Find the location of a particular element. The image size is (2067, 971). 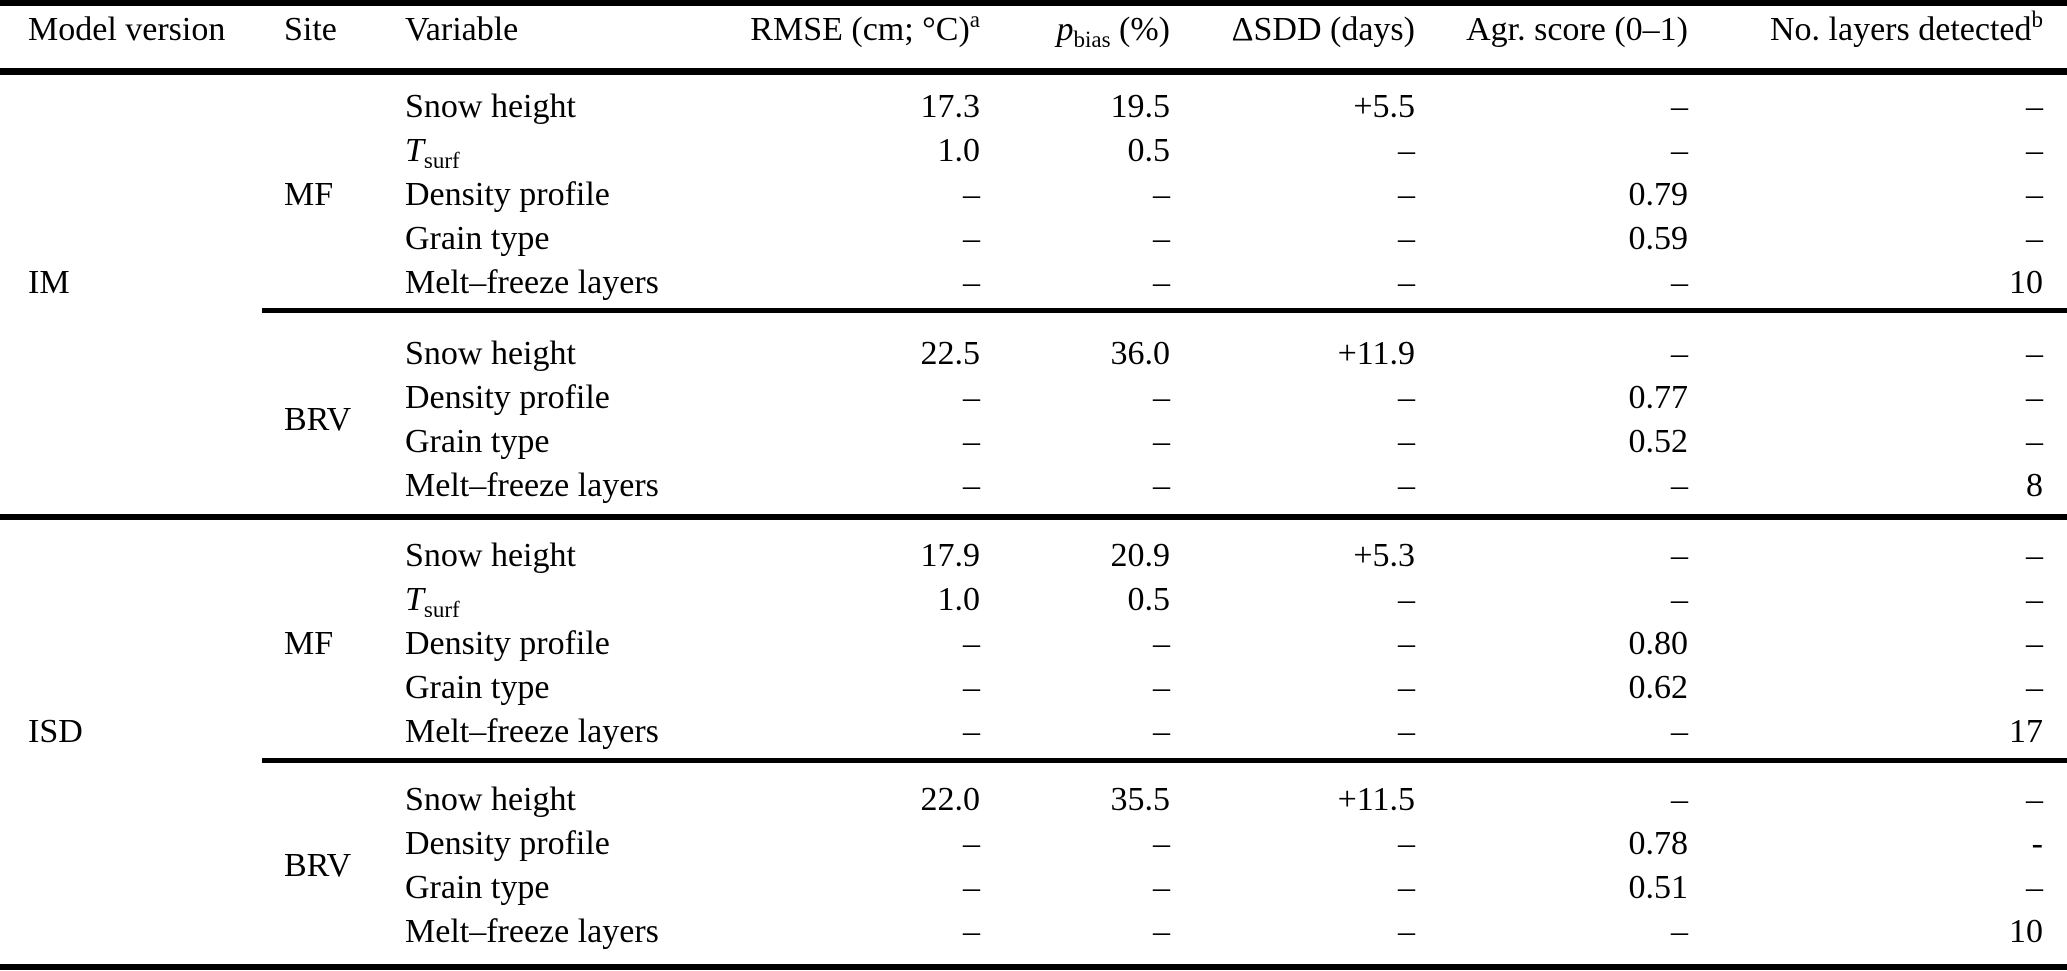

model-version-label: IM is located at coordinates (49, 282).